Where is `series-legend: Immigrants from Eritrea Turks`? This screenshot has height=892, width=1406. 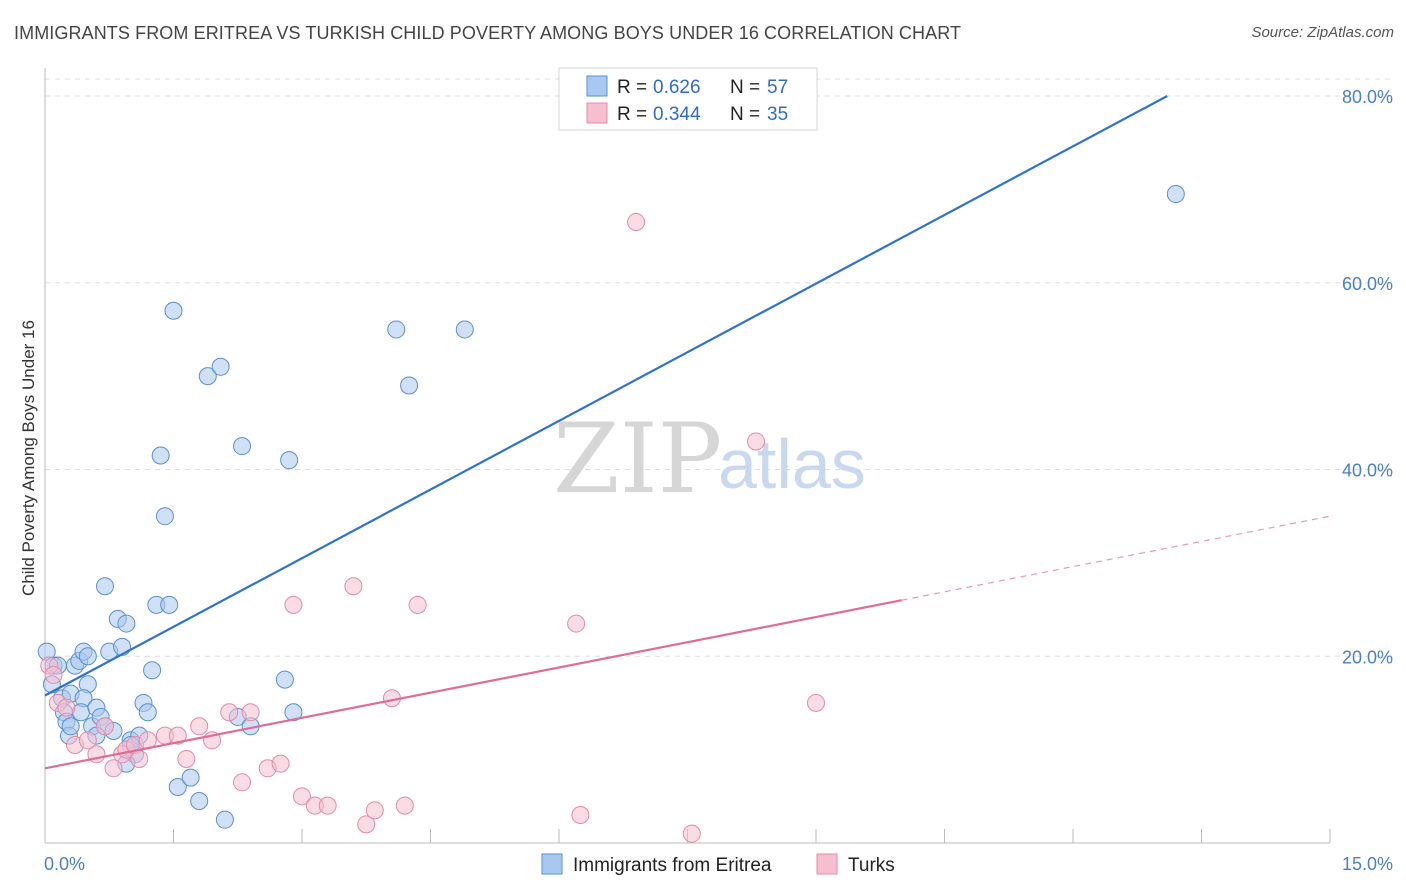 series-legend: Immigrants from Eritrea Turks is located at coordinates (718, 864).